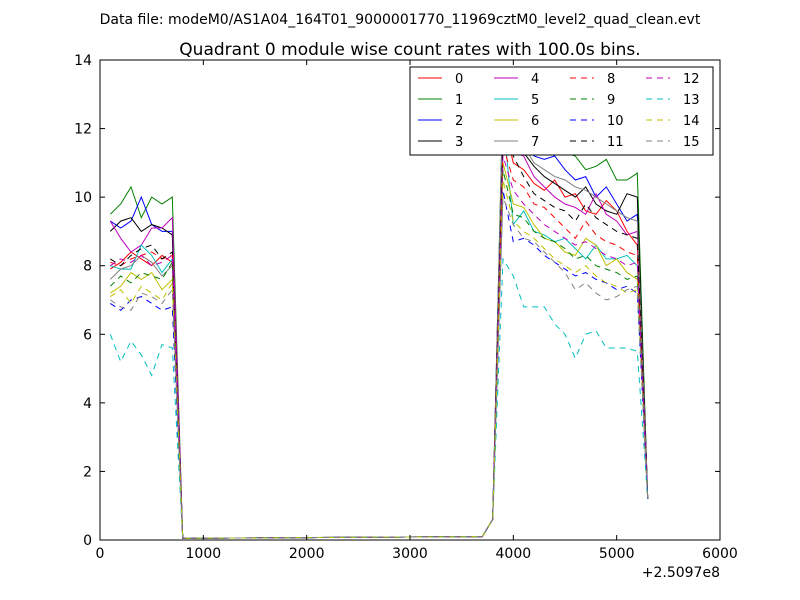  Describe the element at coordinates (514, 554) in the screenshot. I see `x-tick-label: 4000` at that location.